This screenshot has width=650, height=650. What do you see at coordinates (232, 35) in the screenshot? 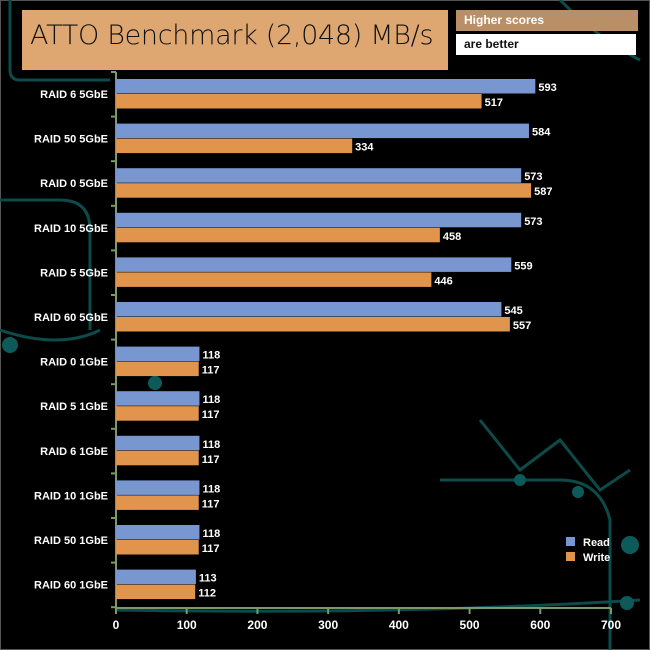
I see `chart-title: ATTO Benchmark (2,048) MB/s` at bounding box center [232, 35].